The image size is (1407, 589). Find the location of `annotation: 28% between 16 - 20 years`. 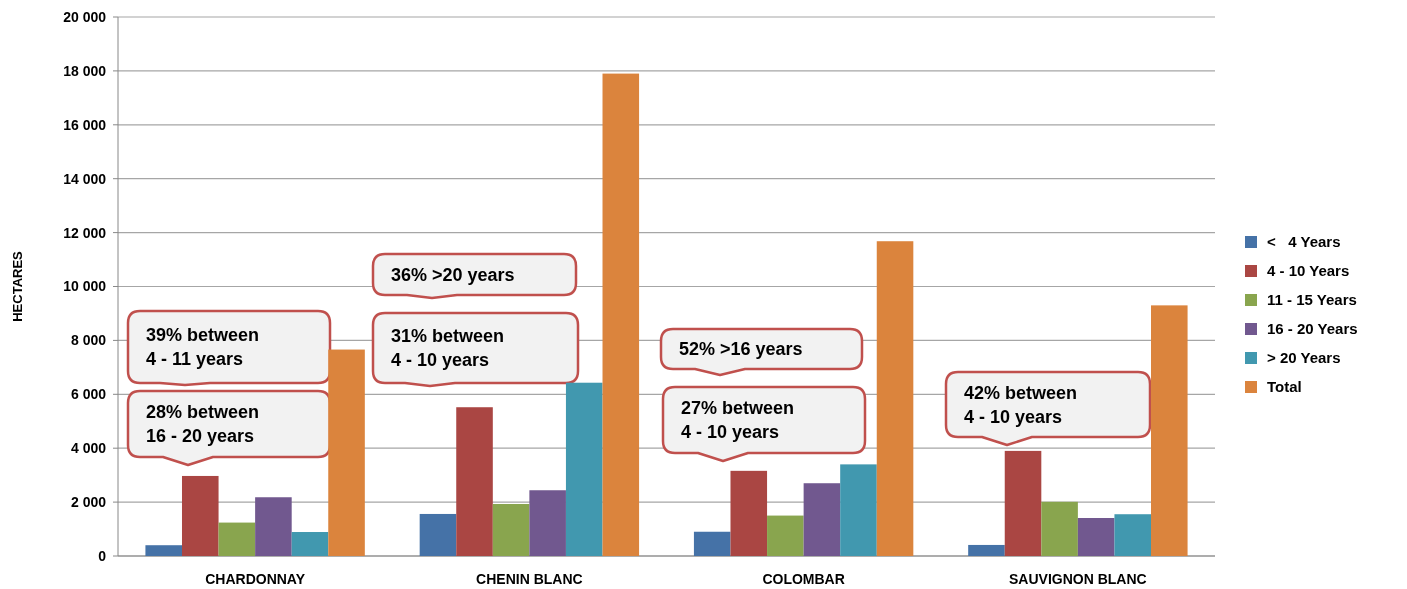

annotation: 28% between 16 - 20 years is located at coordinates (203, 424).